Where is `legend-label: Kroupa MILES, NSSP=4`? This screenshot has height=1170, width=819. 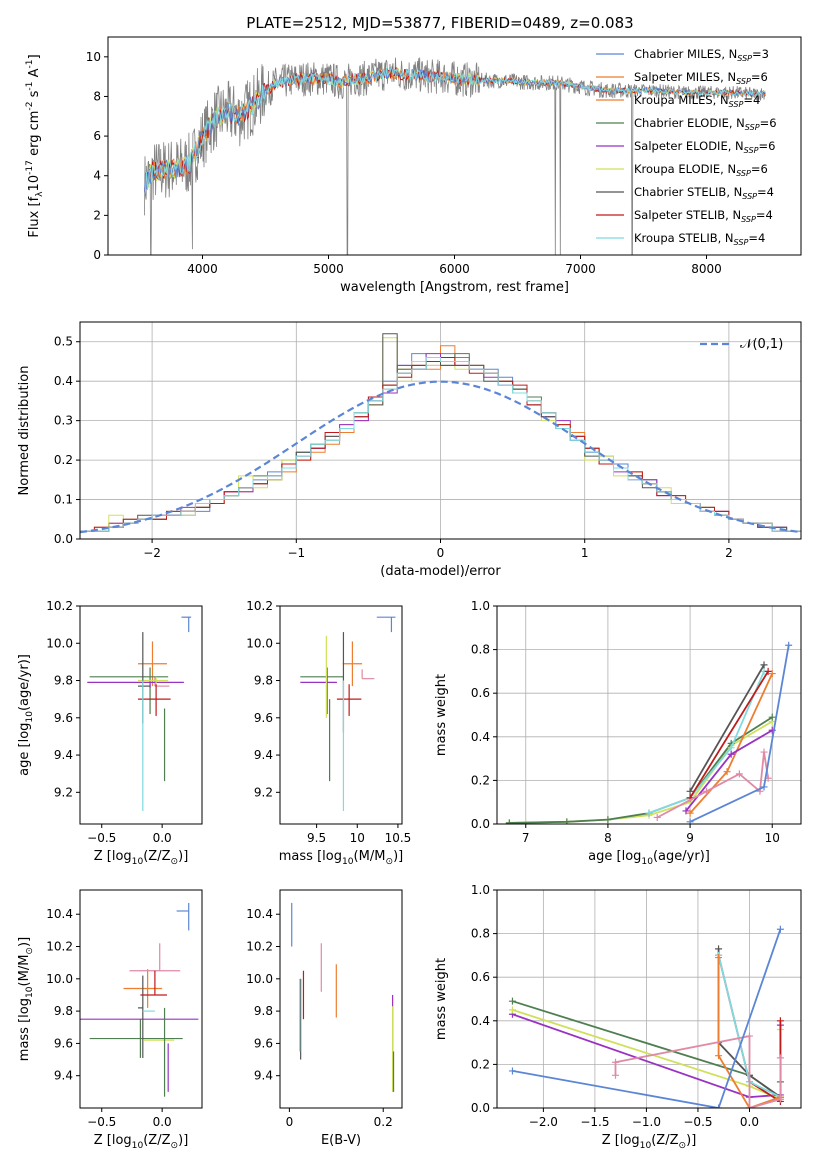 legend-label: Kroupa MILES, NSSP=4 is located at coordinates (697, 101).